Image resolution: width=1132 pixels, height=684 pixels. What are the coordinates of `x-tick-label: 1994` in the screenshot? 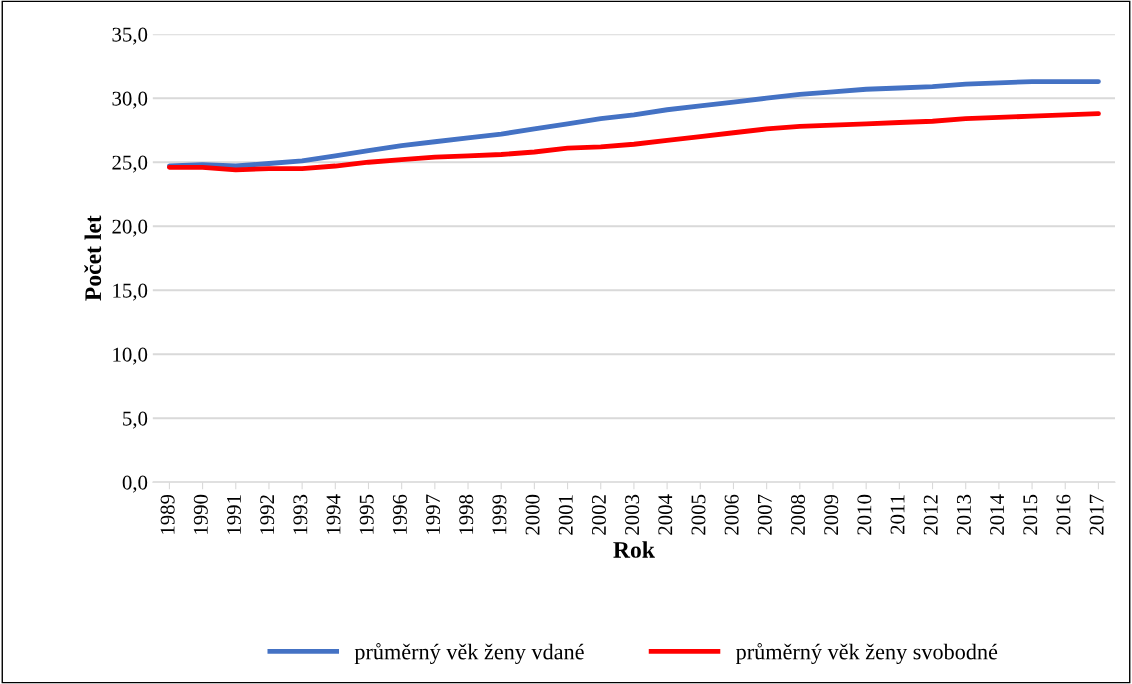 It's located at (333, 514).